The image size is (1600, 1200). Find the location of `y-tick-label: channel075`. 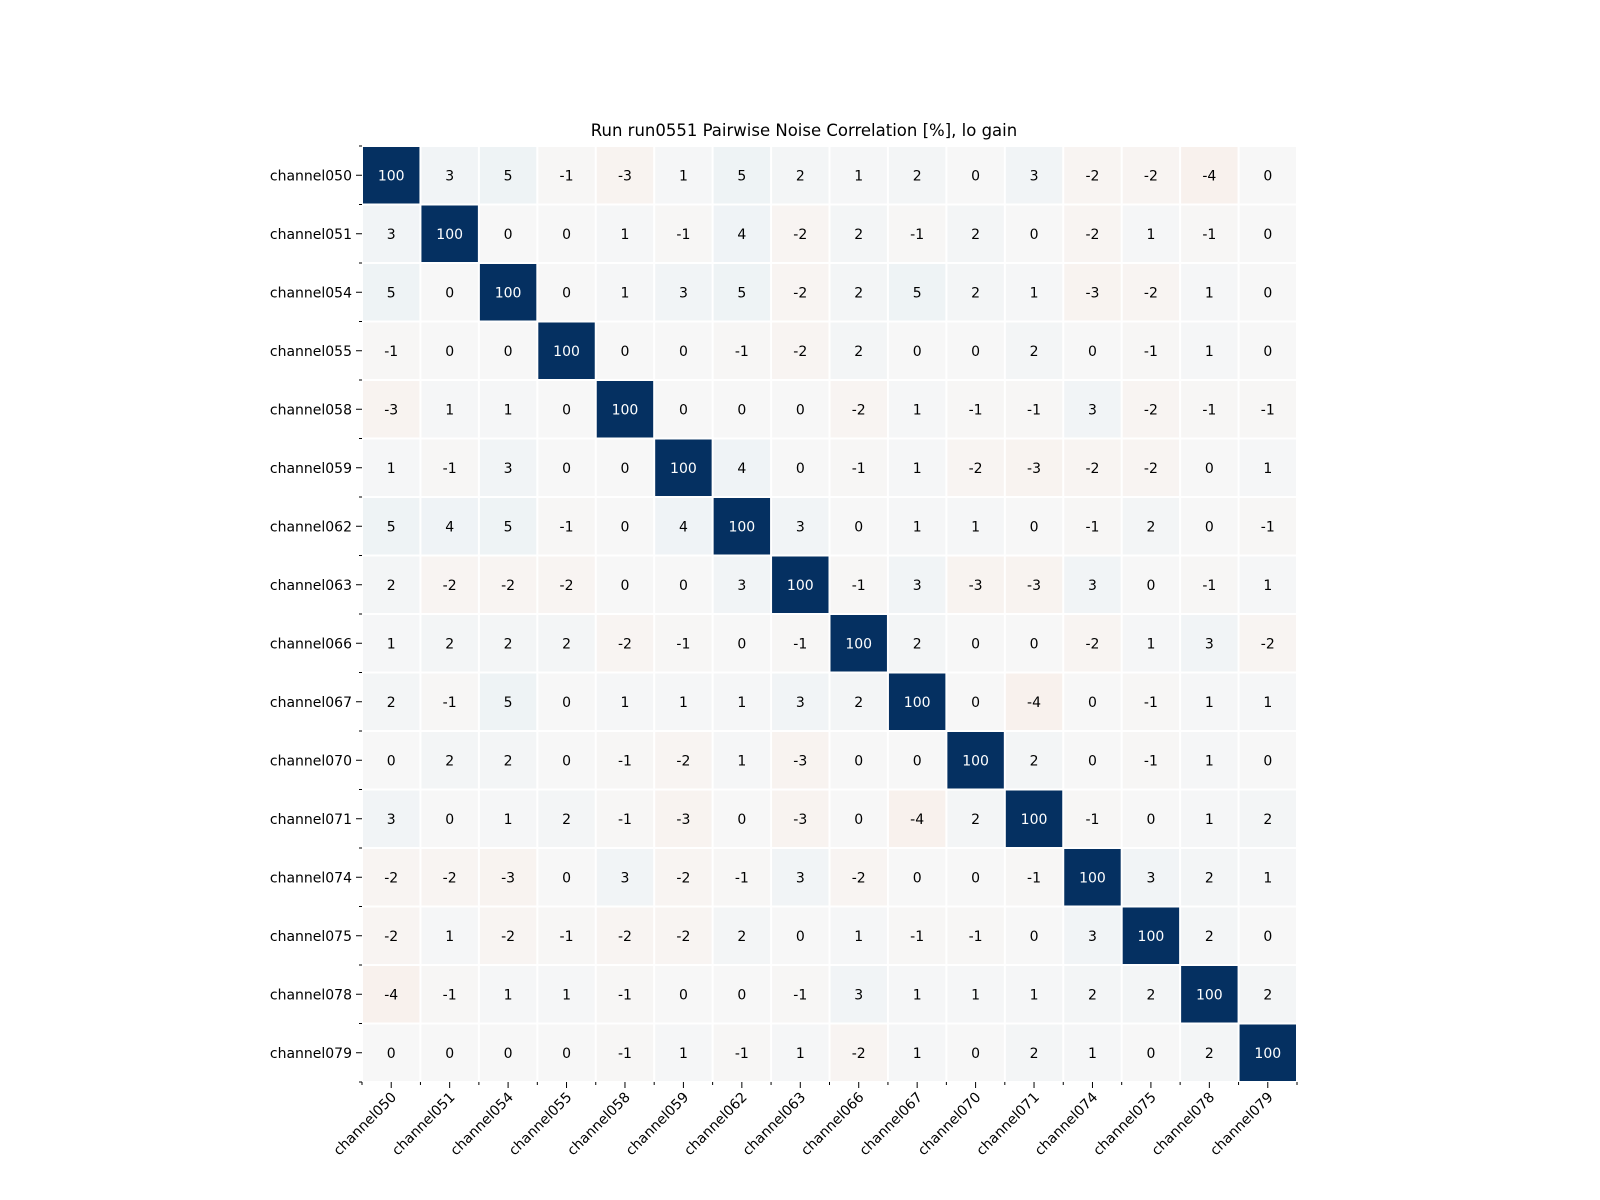

y-tick-label: channel075 is located at coordinates (311, 937).